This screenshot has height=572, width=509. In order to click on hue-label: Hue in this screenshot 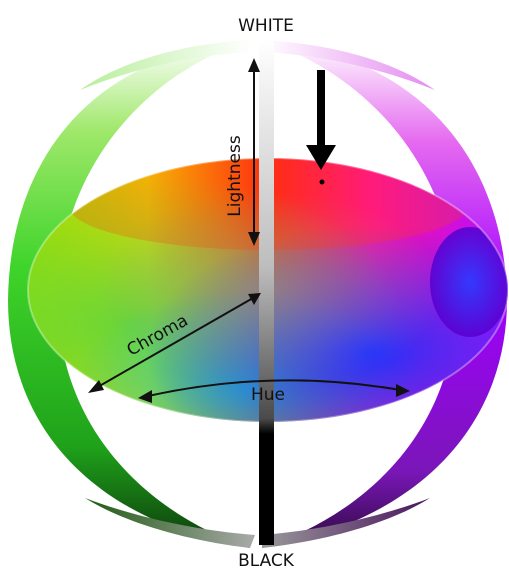, I will do `click(268, 395)`.